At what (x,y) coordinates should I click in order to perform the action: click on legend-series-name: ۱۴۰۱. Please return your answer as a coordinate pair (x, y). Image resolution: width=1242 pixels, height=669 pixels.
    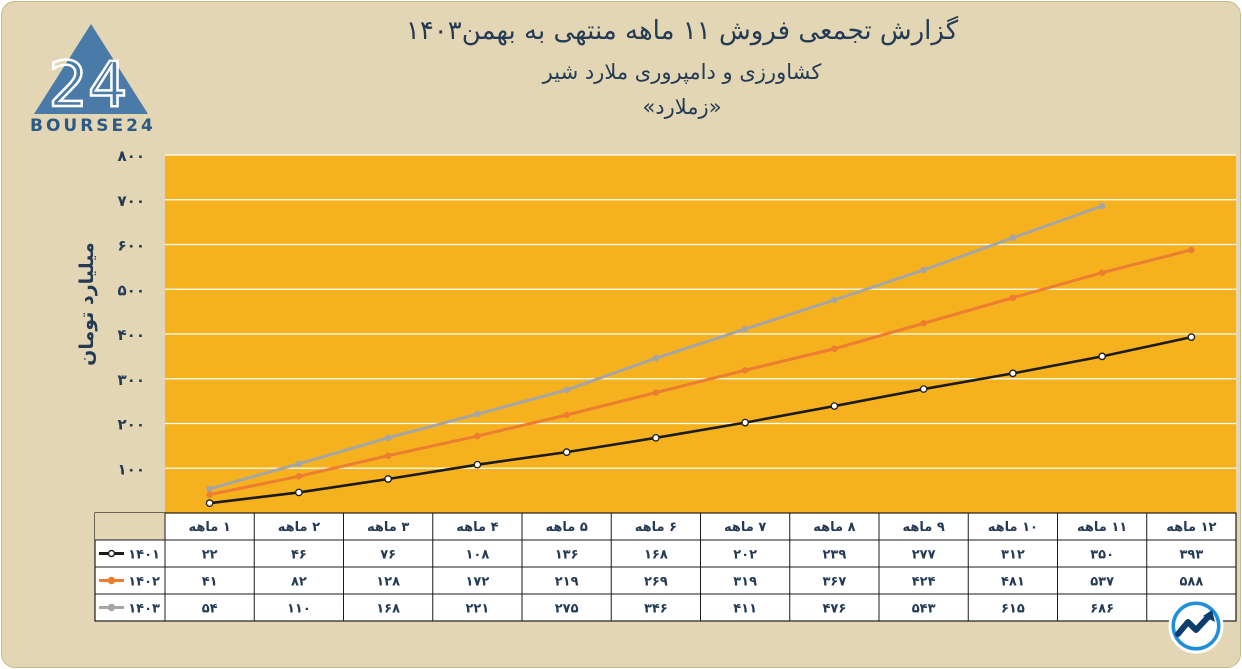
    Looking at the image, I should click on (144, 555).